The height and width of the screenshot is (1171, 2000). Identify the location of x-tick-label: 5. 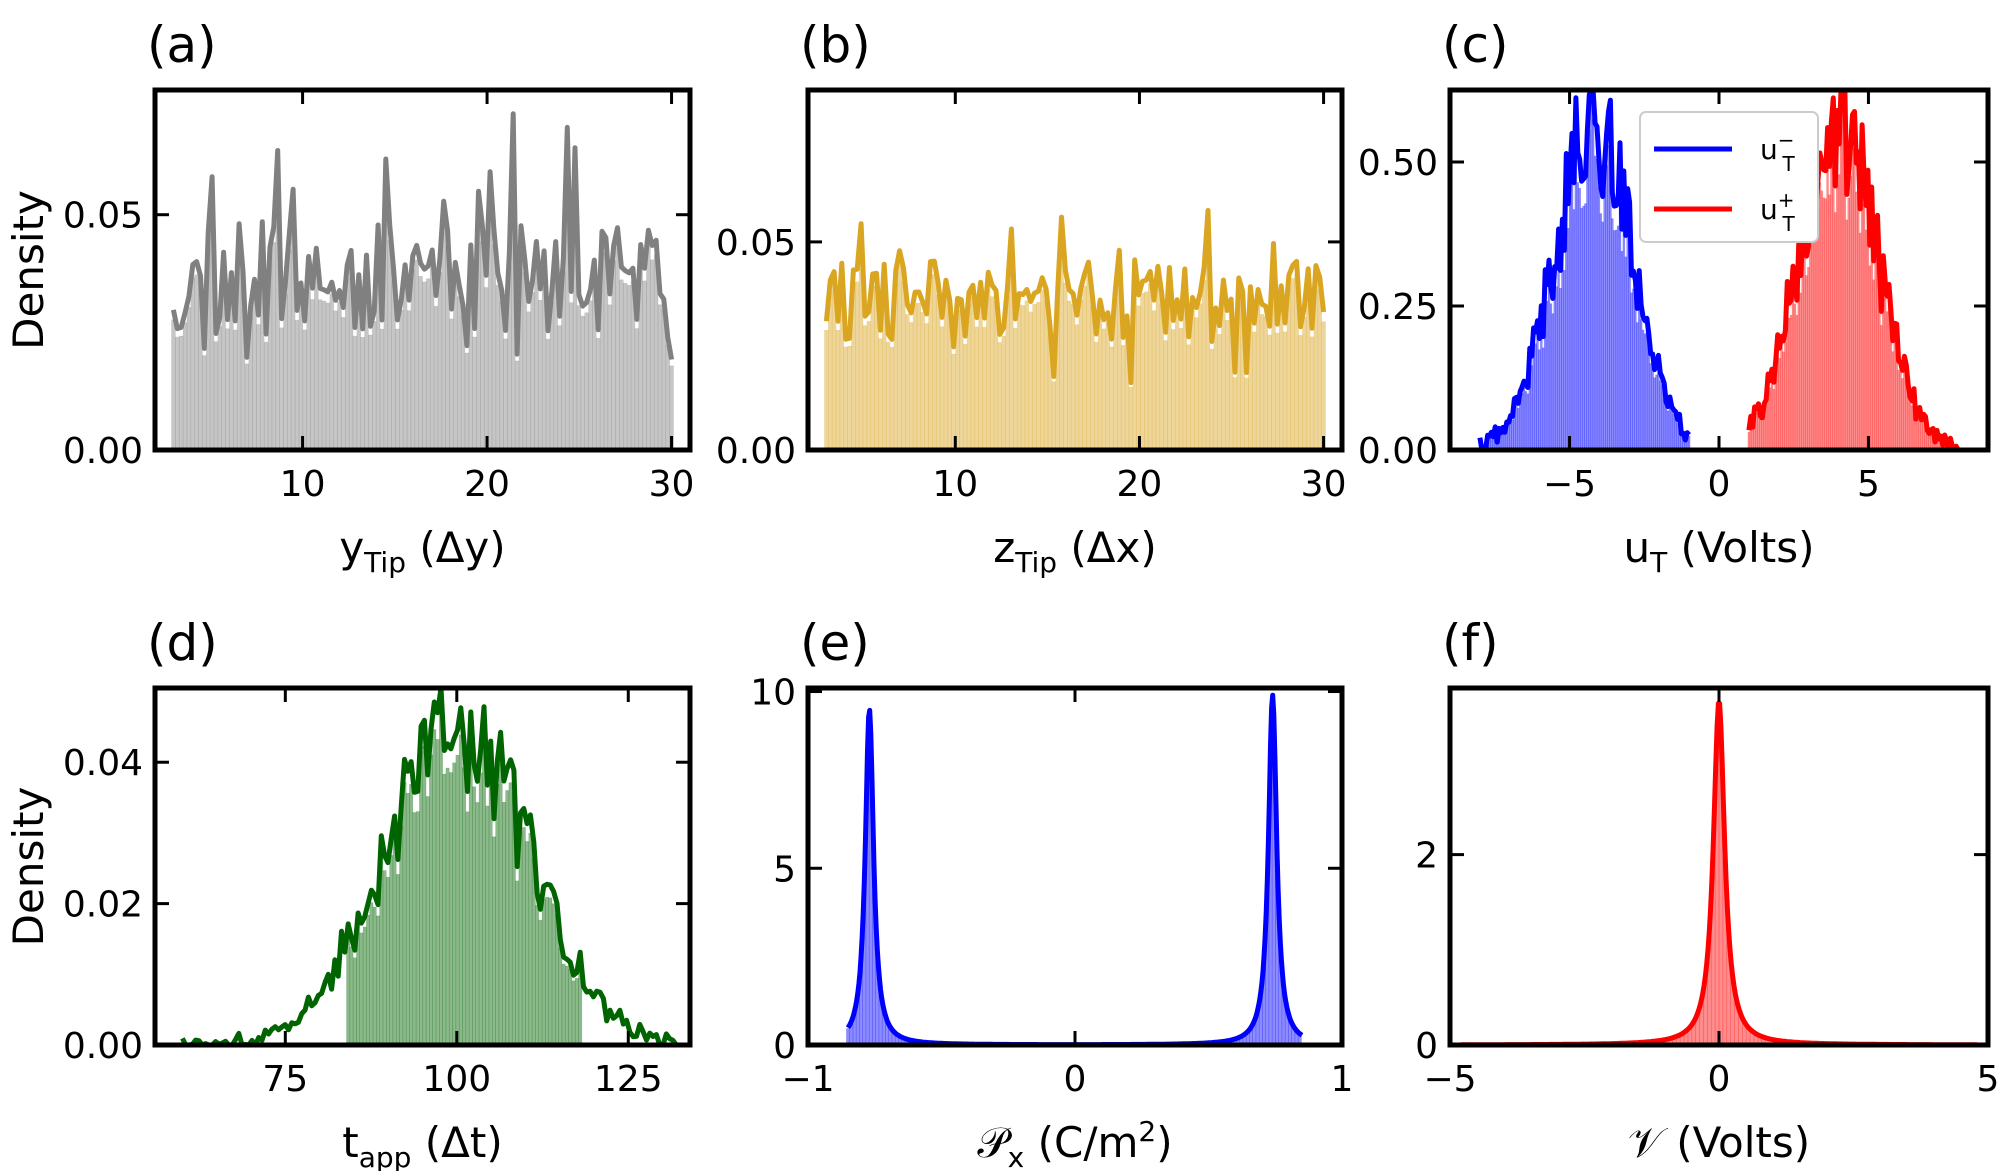
(1988, 1079).